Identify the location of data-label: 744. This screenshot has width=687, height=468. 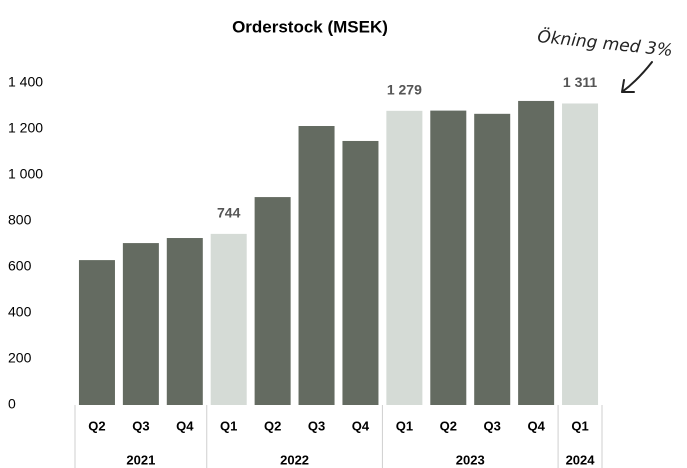
(229, 213).